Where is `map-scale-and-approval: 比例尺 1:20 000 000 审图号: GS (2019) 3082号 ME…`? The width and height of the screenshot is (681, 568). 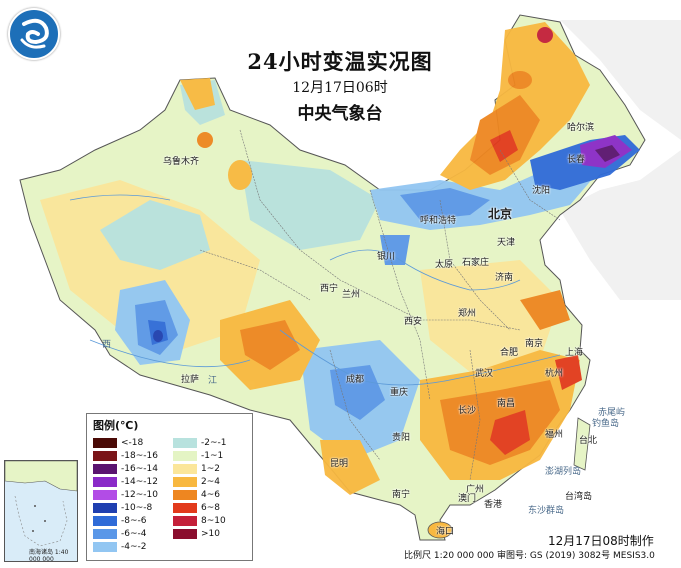
map-scale-and-approval: 比例尺 1:20 000 000 审图号: GS (2019) 3082号 ME… is located at coordinates (529, 556).